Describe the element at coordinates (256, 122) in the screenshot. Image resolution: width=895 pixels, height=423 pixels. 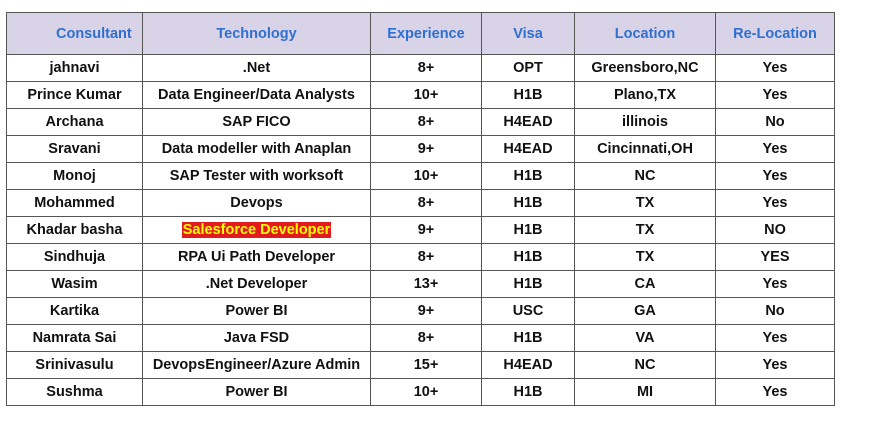
I see `technology-cell: SAP FICO` at that location.